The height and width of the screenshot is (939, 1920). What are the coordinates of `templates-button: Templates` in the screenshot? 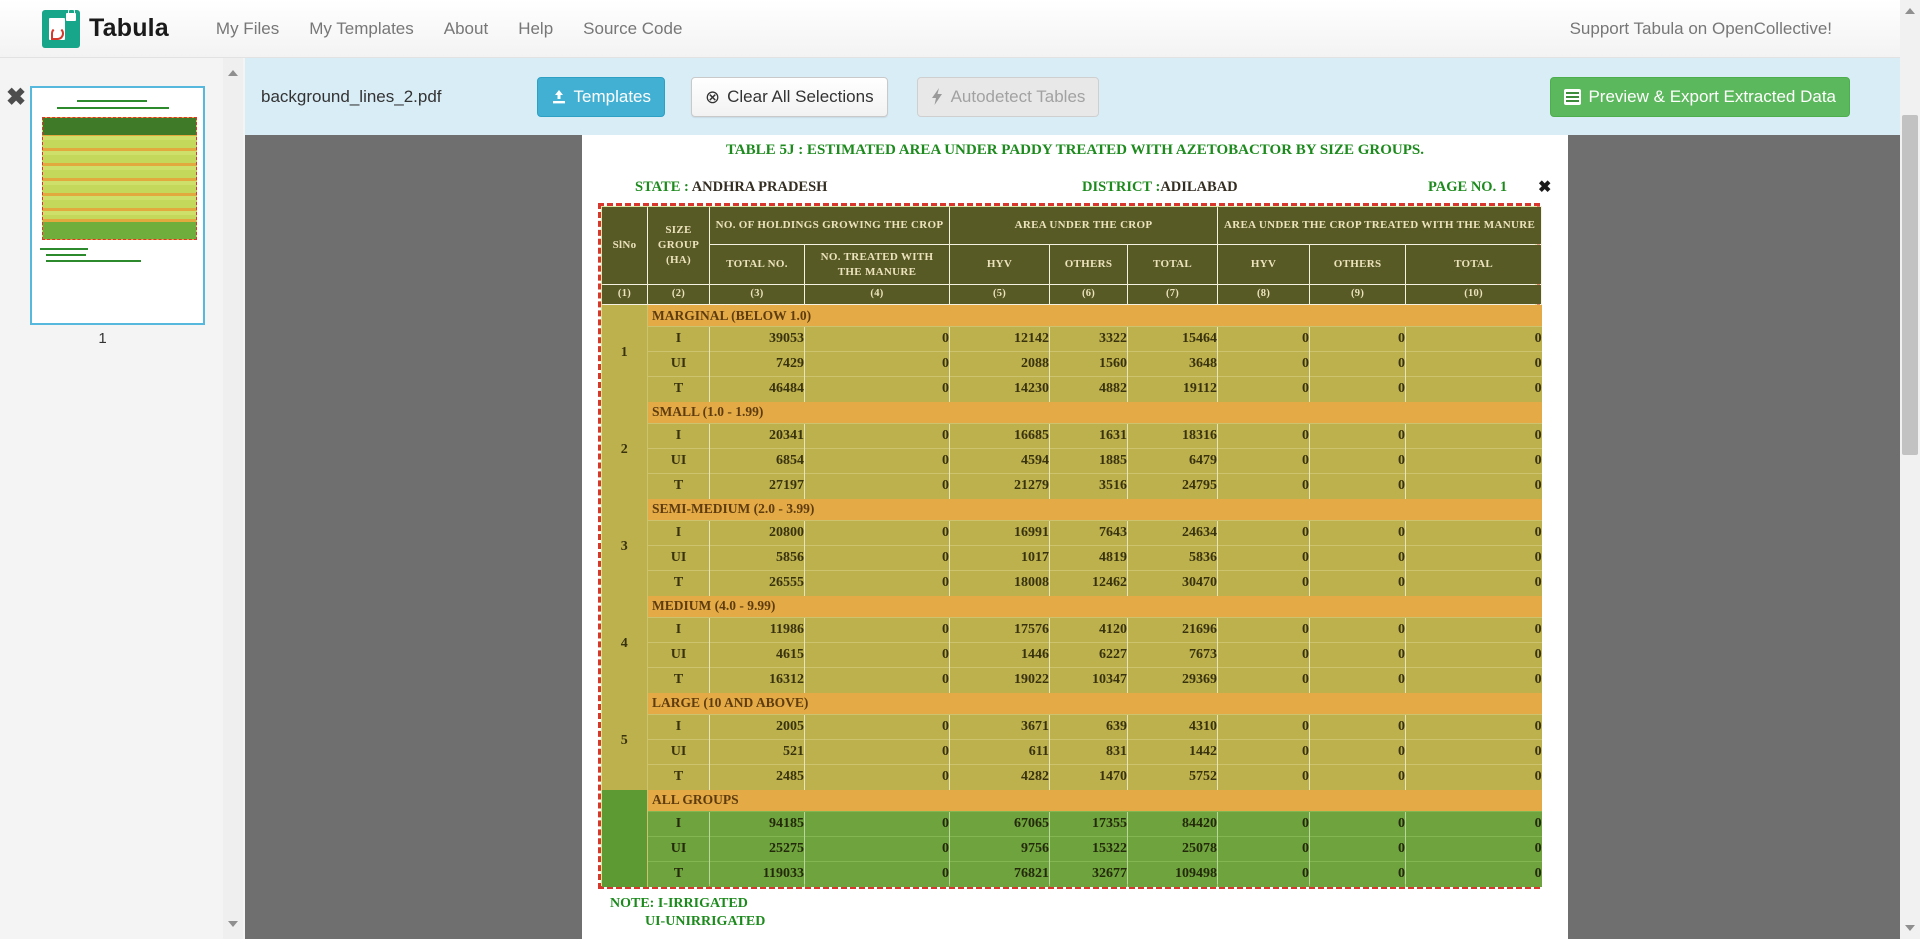 It's located at (601, 96).